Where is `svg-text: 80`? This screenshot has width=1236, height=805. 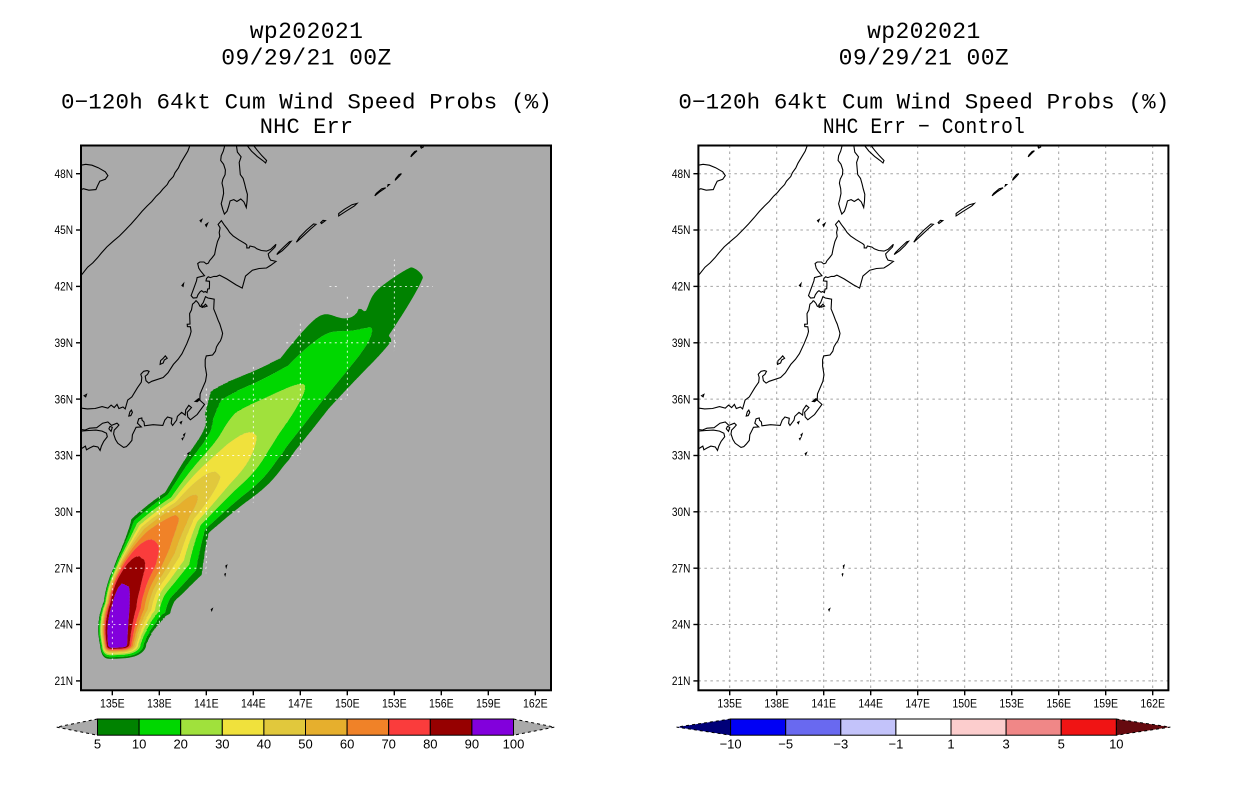
svg-text: 80 is located at coordinates (430, 744).